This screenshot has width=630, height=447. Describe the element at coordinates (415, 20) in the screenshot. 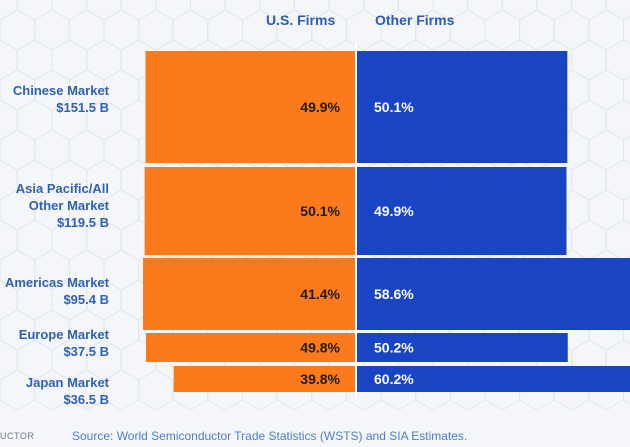

I see `legend-other-firms: Other Firms` at that location.